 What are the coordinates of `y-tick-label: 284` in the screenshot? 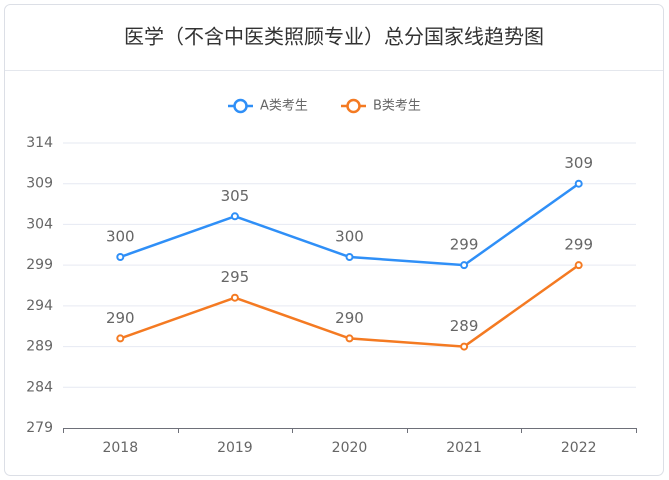 It's located at (39, 387).